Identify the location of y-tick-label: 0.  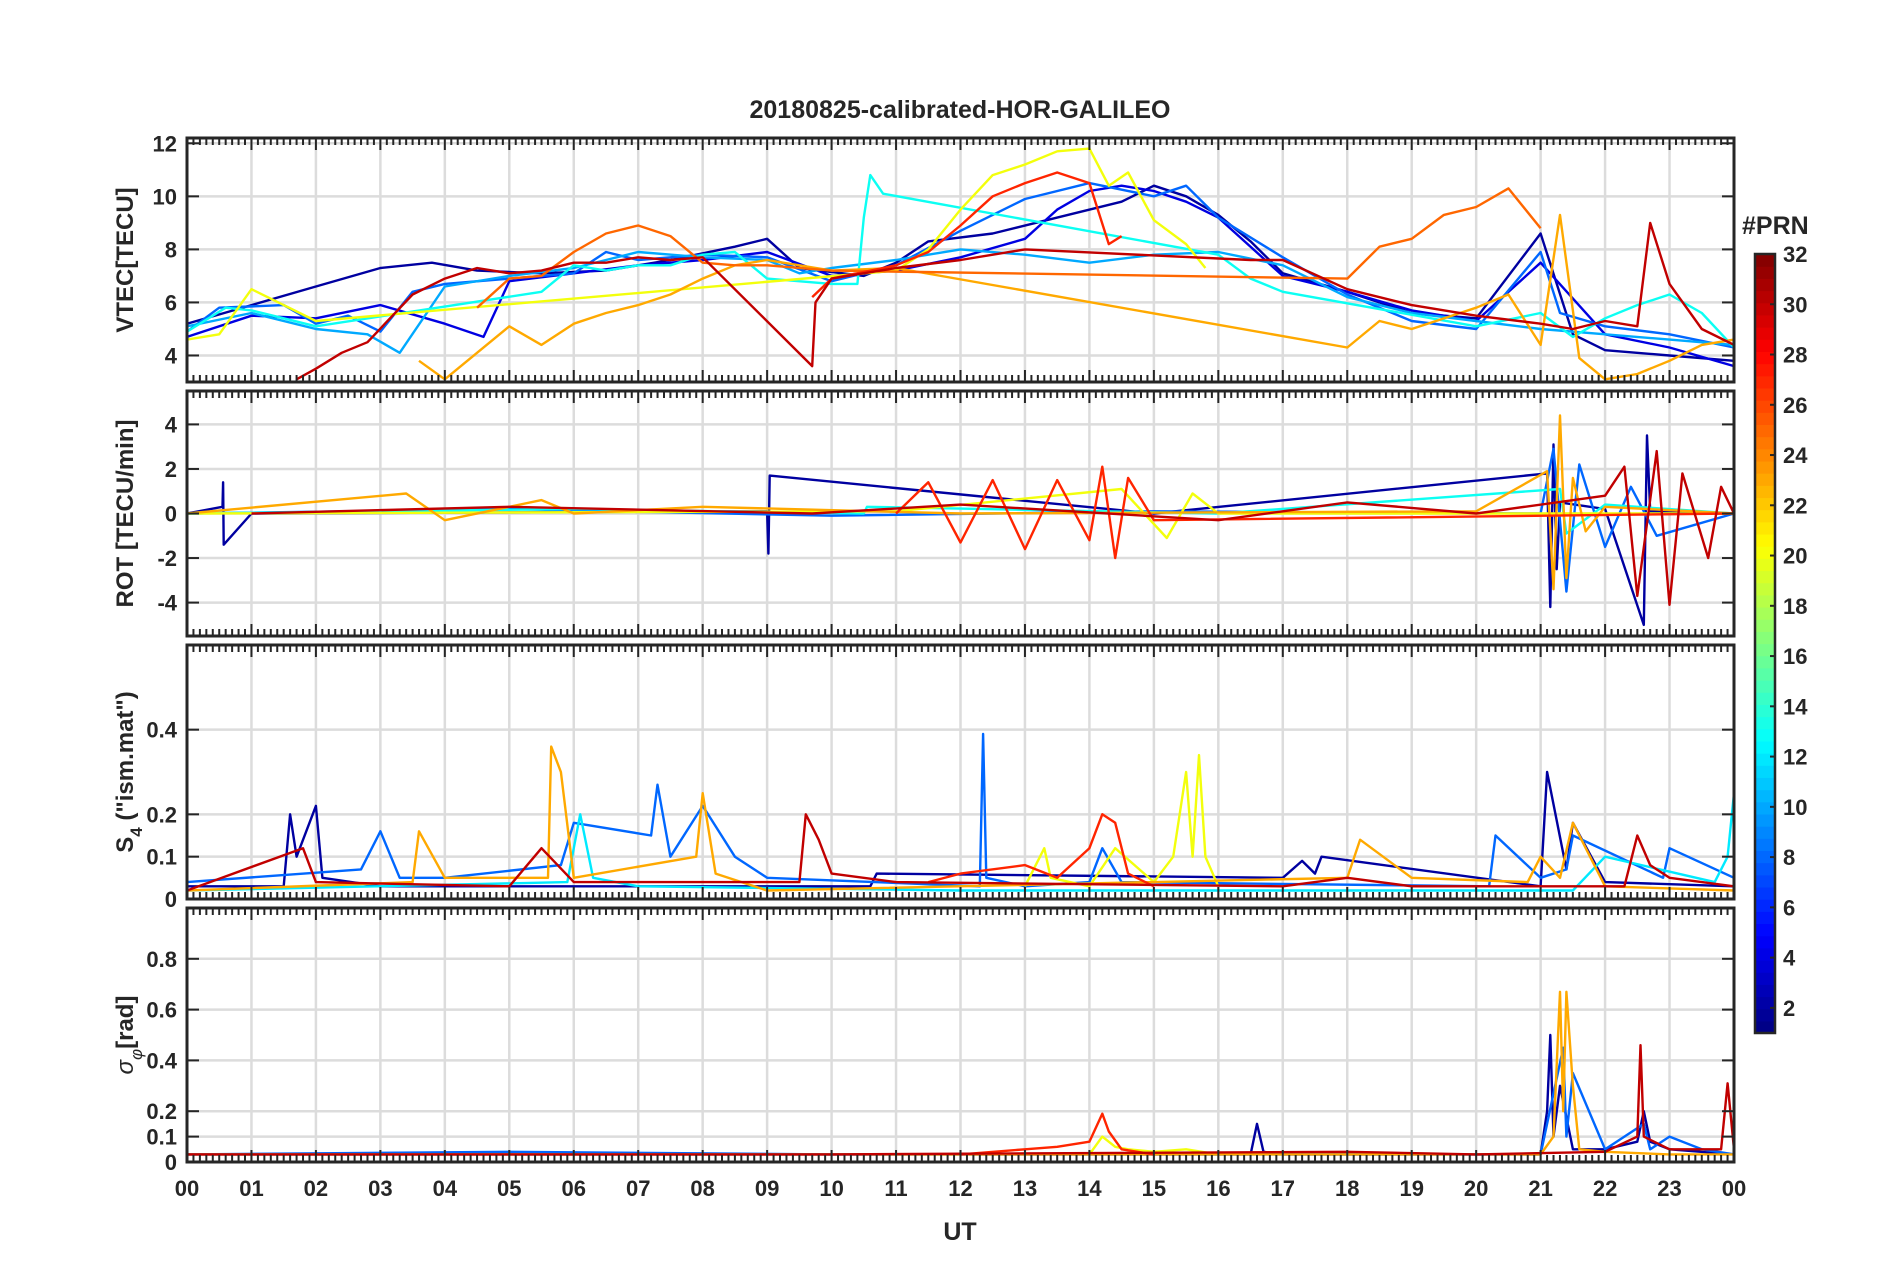
(171, 899).